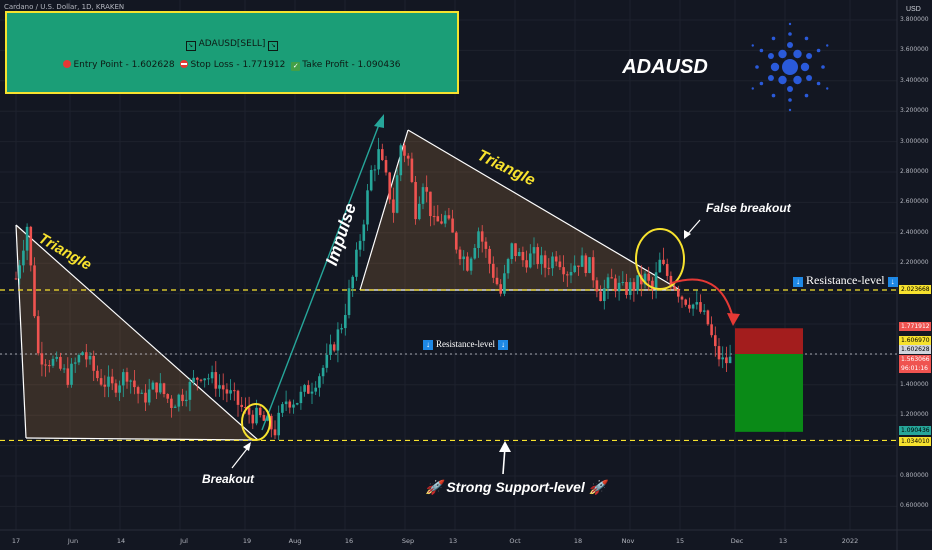  What do you see at coordinates (597, 487) in the screenshot?
I see `rocket-icon: 🚀` at bounding box center [597, 487].